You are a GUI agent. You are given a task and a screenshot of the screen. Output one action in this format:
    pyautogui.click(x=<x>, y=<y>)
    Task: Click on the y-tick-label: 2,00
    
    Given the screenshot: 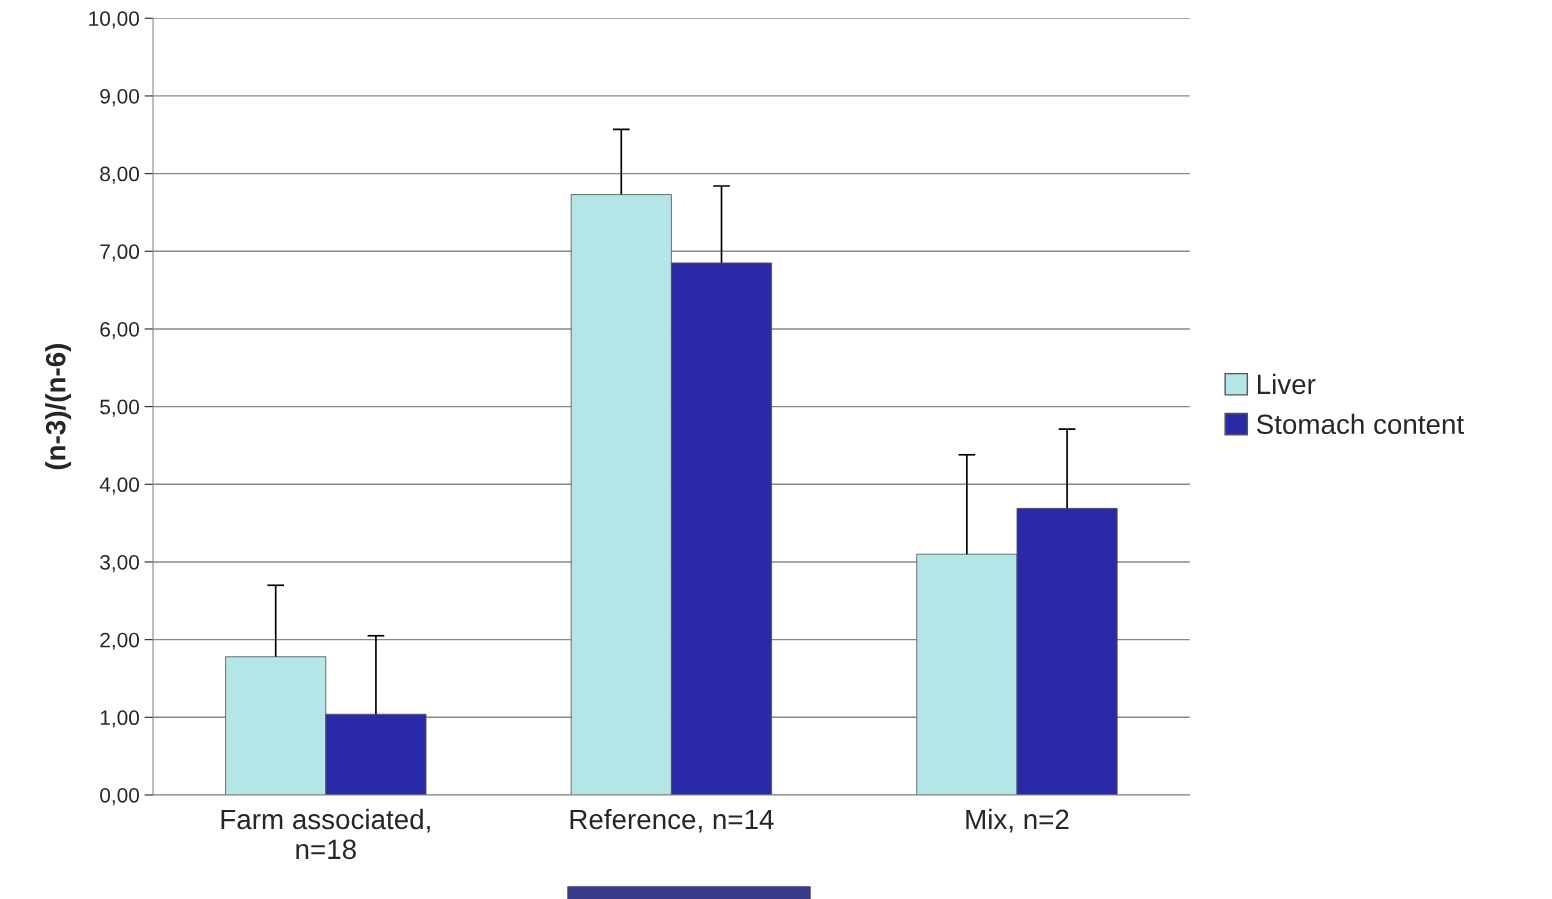 What is the action you would take?
    pyautogui.click(x=120, y=641)
    